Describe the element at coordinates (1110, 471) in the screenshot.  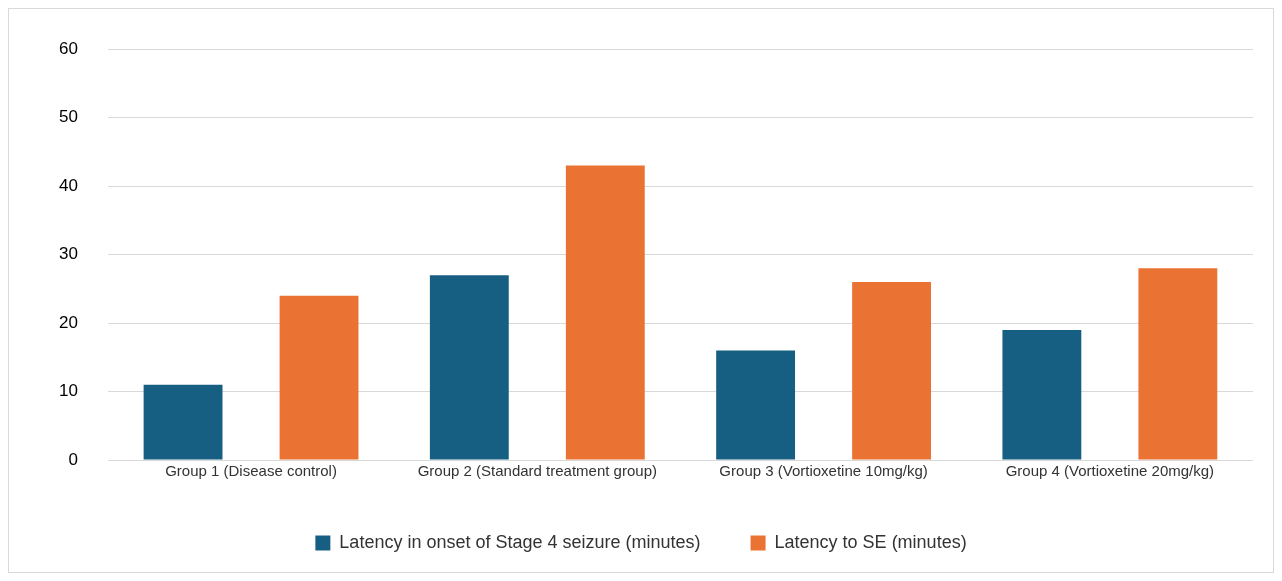
I see `x-tick-label: Group 4 (Vortioxetine 20mg/kg)` at that location.